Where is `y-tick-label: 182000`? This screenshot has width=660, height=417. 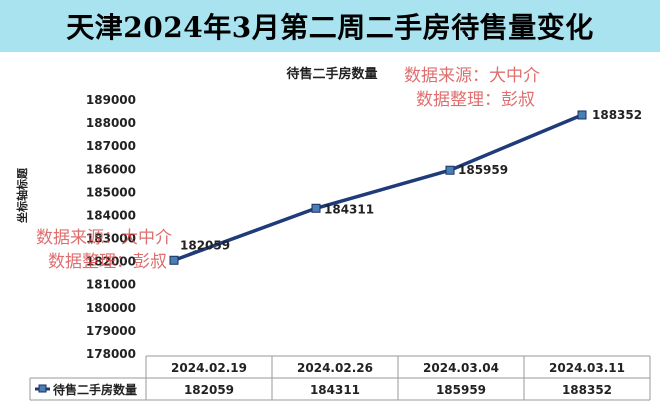
y-tick-label: 182000 is located at coordinates (111, 262).